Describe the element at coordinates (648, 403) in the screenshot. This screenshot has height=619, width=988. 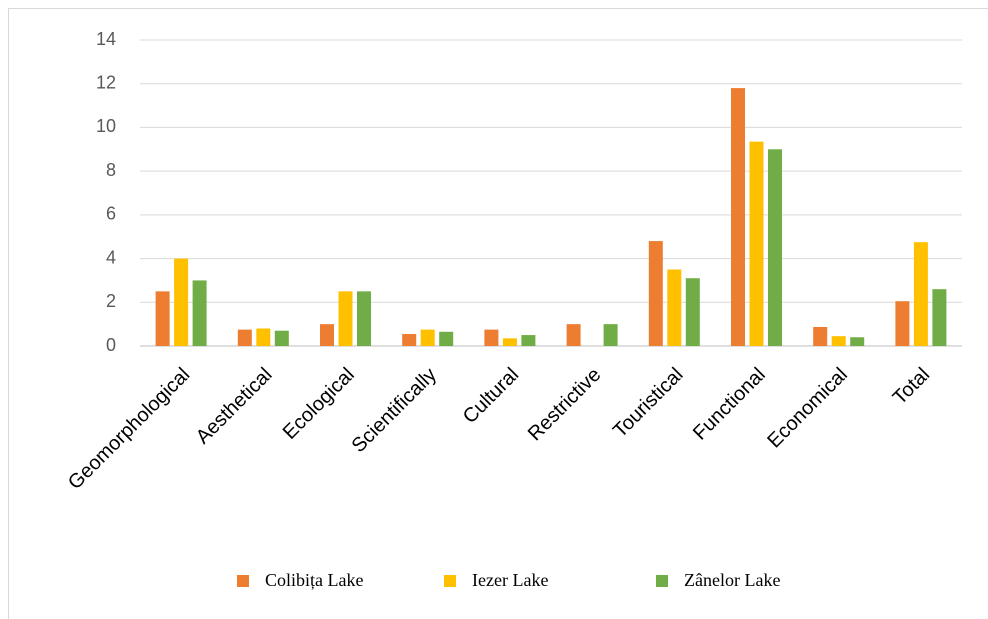
I see `x-tick-label: Touristical` at that location.